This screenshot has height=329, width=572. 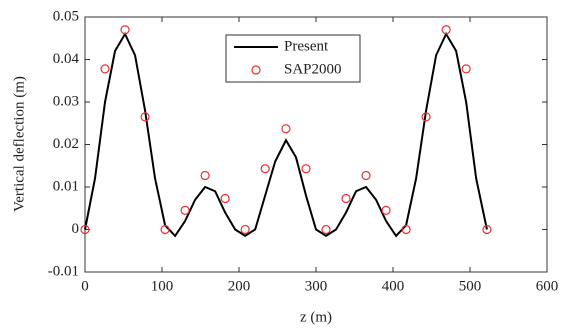 I want to click on legend-label: Present, so click(x=306, y=46).